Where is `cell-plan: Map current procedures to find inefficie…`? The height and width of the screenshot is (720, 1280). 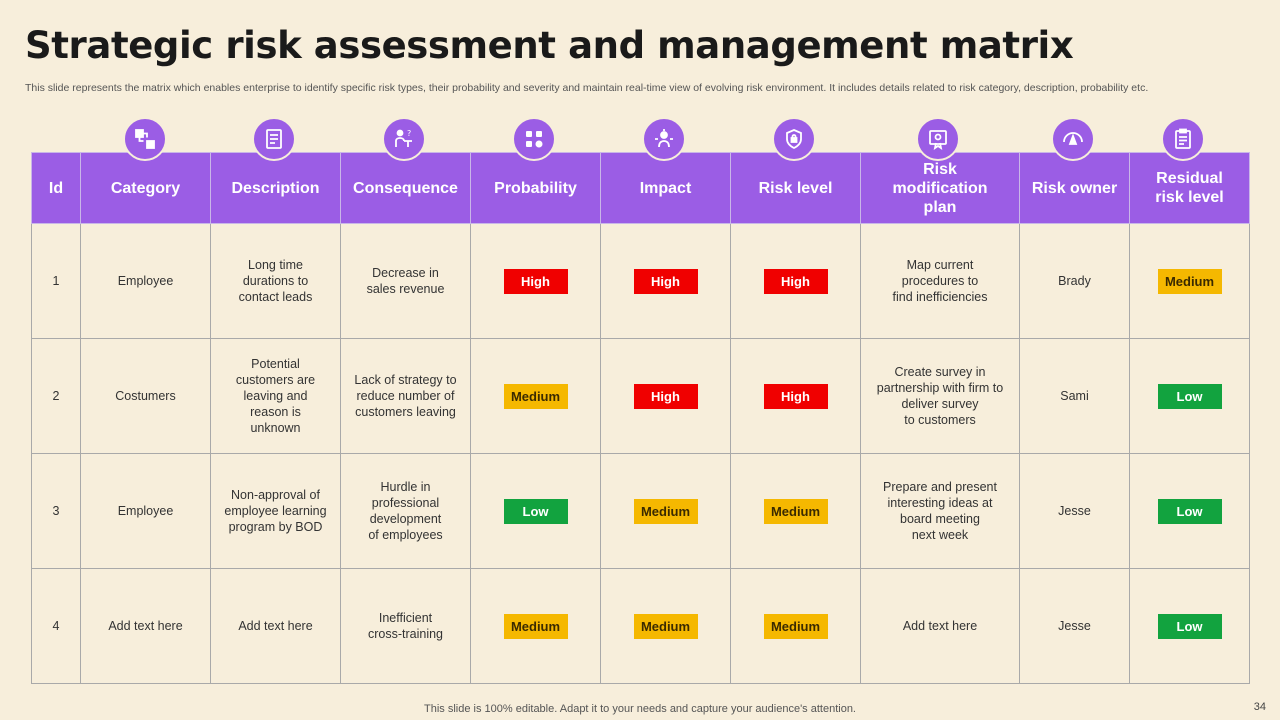 cell-plan: Map current procedures to find inefficie… is located at coordinates (940, 281).